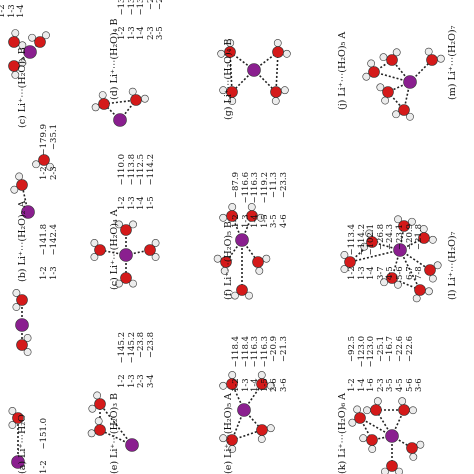 Image resolution: width=474 pixels, height=474 pixels. Describe the element at coordinates (22, 241) in the screenshot. I see `caption-b: (b) Li⁺⋯(H₂O)₂ A` at that location.